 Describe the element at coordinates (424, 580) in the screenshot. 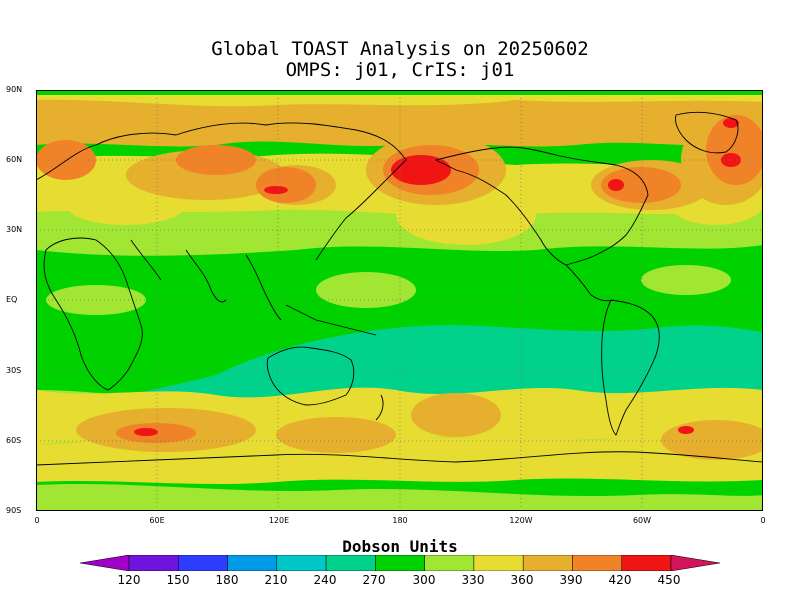

I see `colorbar-label-300: 300` at that location.